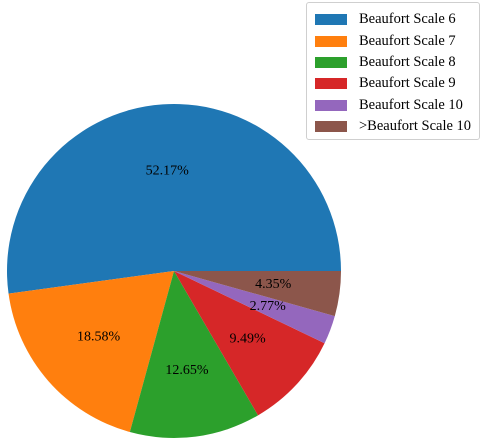 This screenshot has width=484, height=443. What do you see at coordinates (248, 338) in the screenshot?
I see `slice-percent-label: 9.49%` at bounding box center [248, 338].